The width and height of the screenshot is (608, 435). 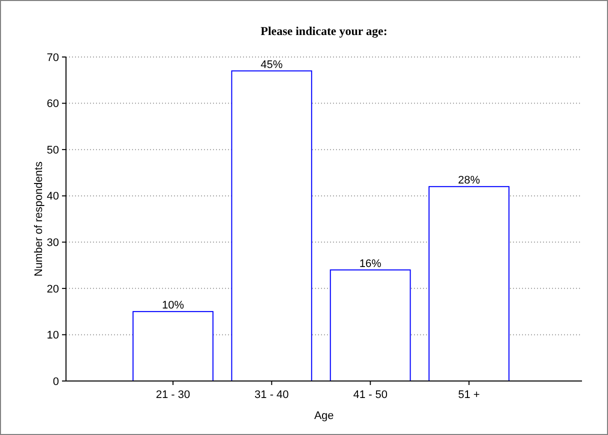 I want to click on annotation: 16%, so click(x=370, y=264).